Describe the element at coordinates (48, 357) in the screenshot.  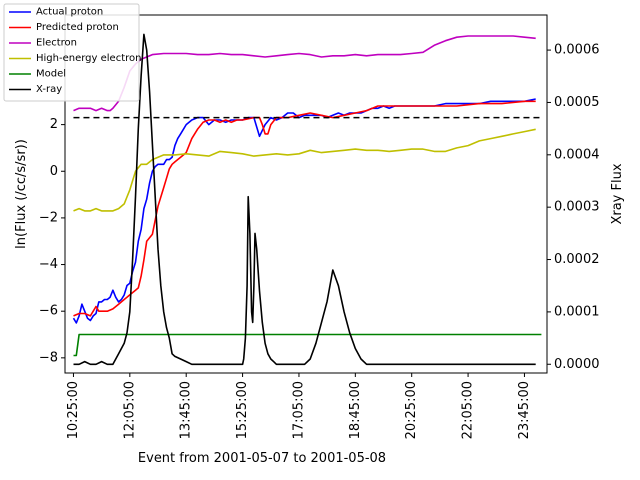
I see `y-left-tick-label: −8` at that location.